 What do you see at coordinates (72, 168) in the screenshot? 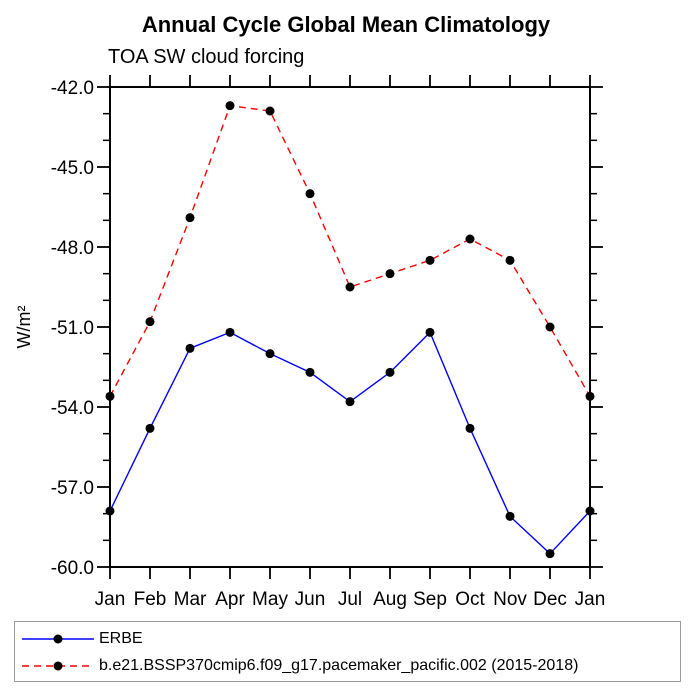
I see `y-tick-label: -45.0` at bounding box center [72, 168].